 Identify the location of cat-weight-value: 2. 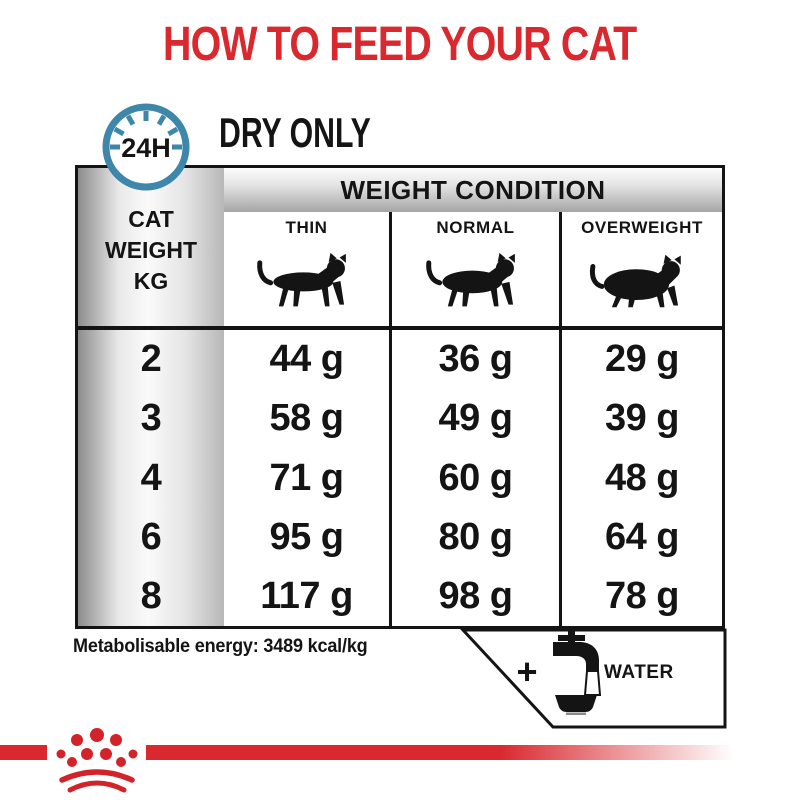
(151, 359).